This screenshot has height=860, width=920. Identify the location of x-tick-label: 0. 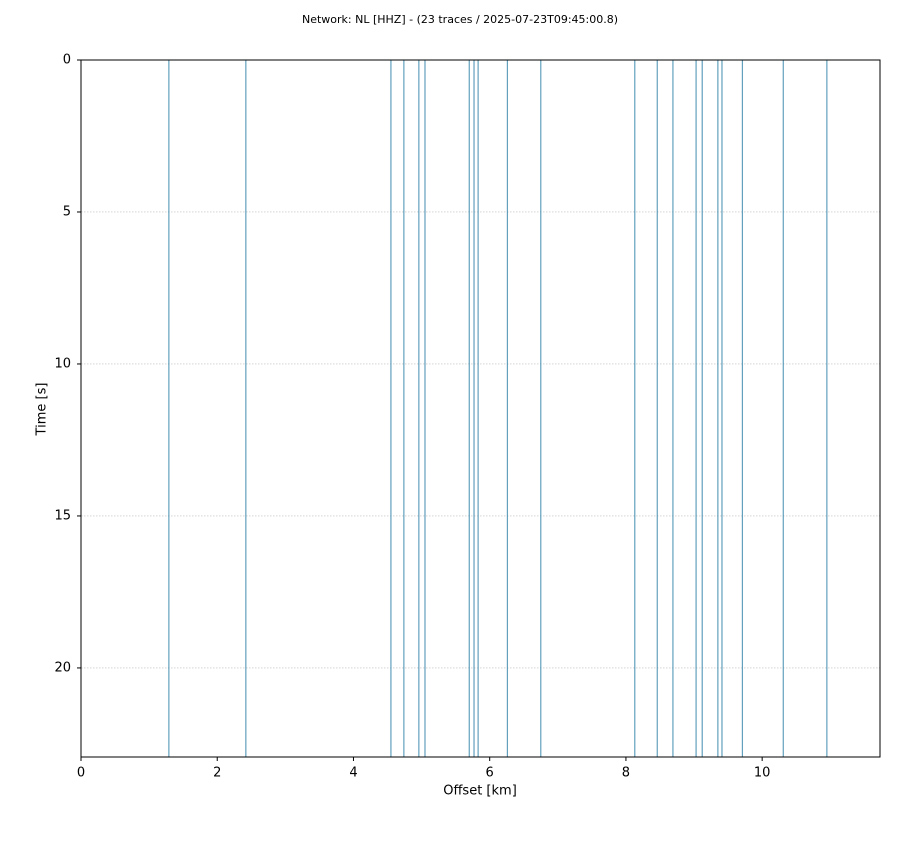
(81, 773).